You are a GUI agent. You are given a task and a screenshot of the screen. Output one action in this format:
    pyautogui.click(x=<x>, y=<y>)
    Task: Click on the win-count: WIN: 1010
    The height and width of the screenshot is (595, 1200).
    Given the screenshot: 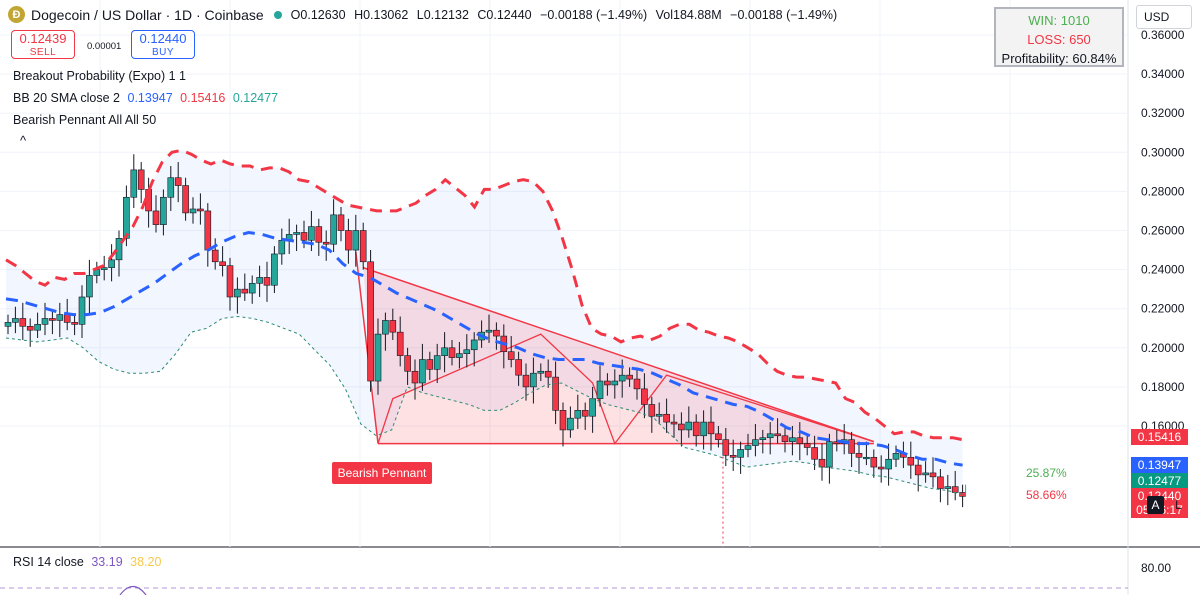 What is the action you would take?
    pyautogui.click(x=1059, y=20)
    